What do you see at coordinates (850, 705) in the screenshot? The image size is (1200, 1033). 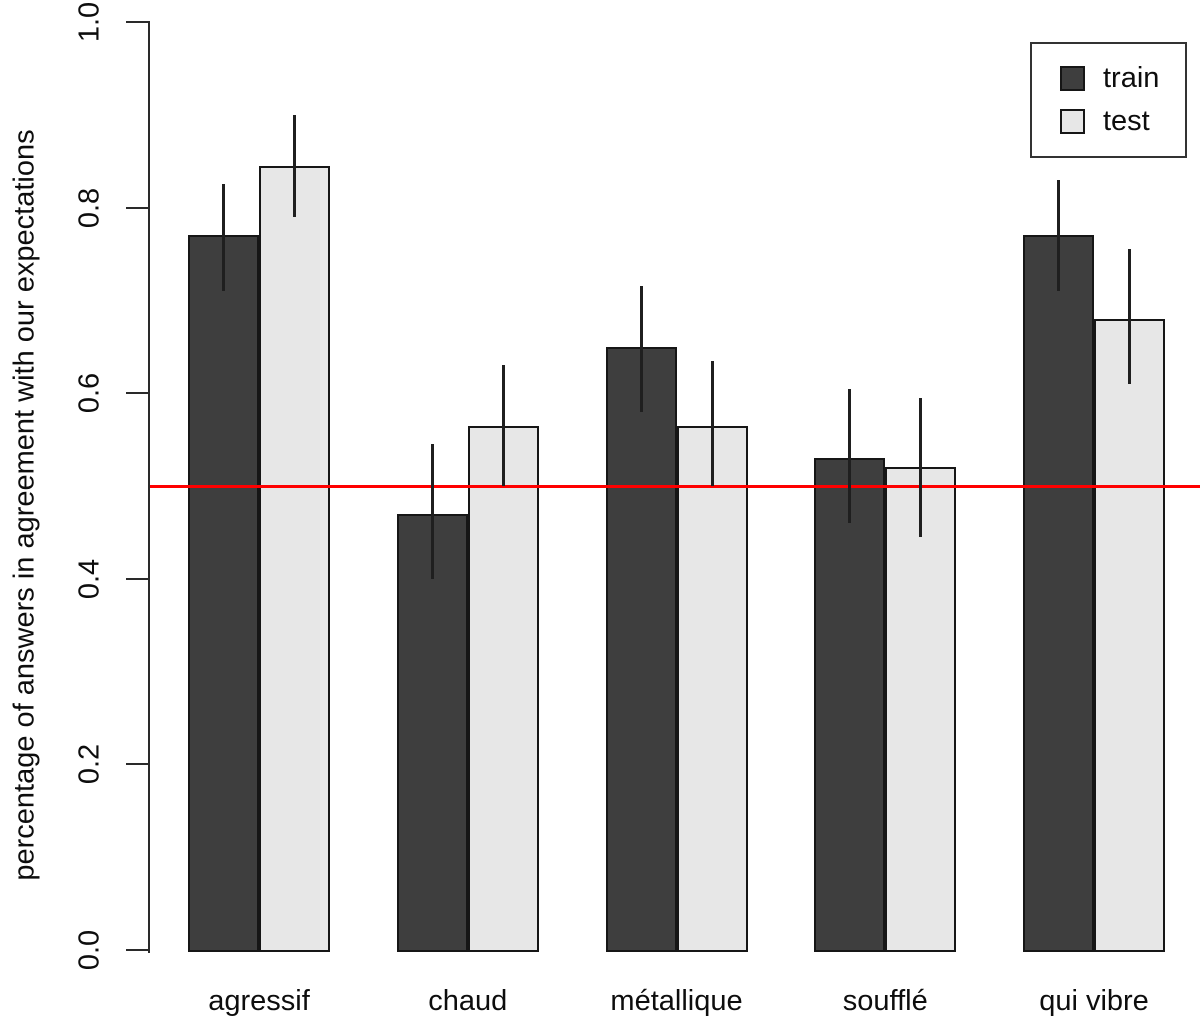 I see `bar-train-souffl-` at bounding box center [850, 705].